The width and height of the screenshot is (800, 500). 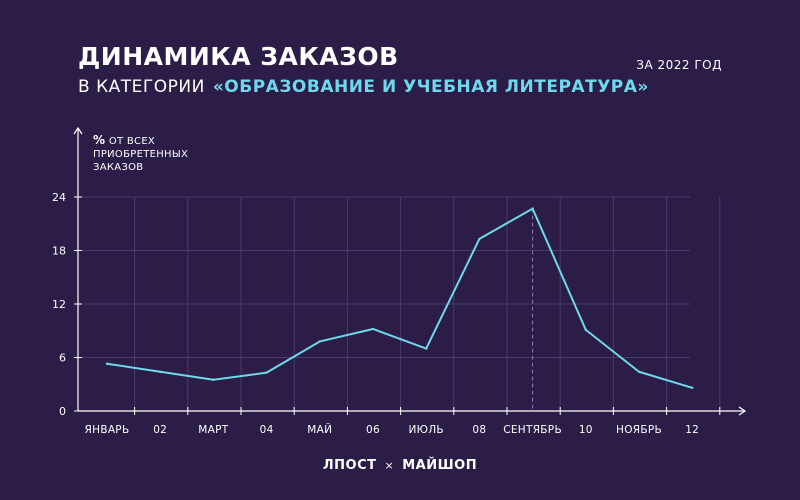 I want to click on x-tick-label: НОЯБРЬ, so click(x=639, y=430).